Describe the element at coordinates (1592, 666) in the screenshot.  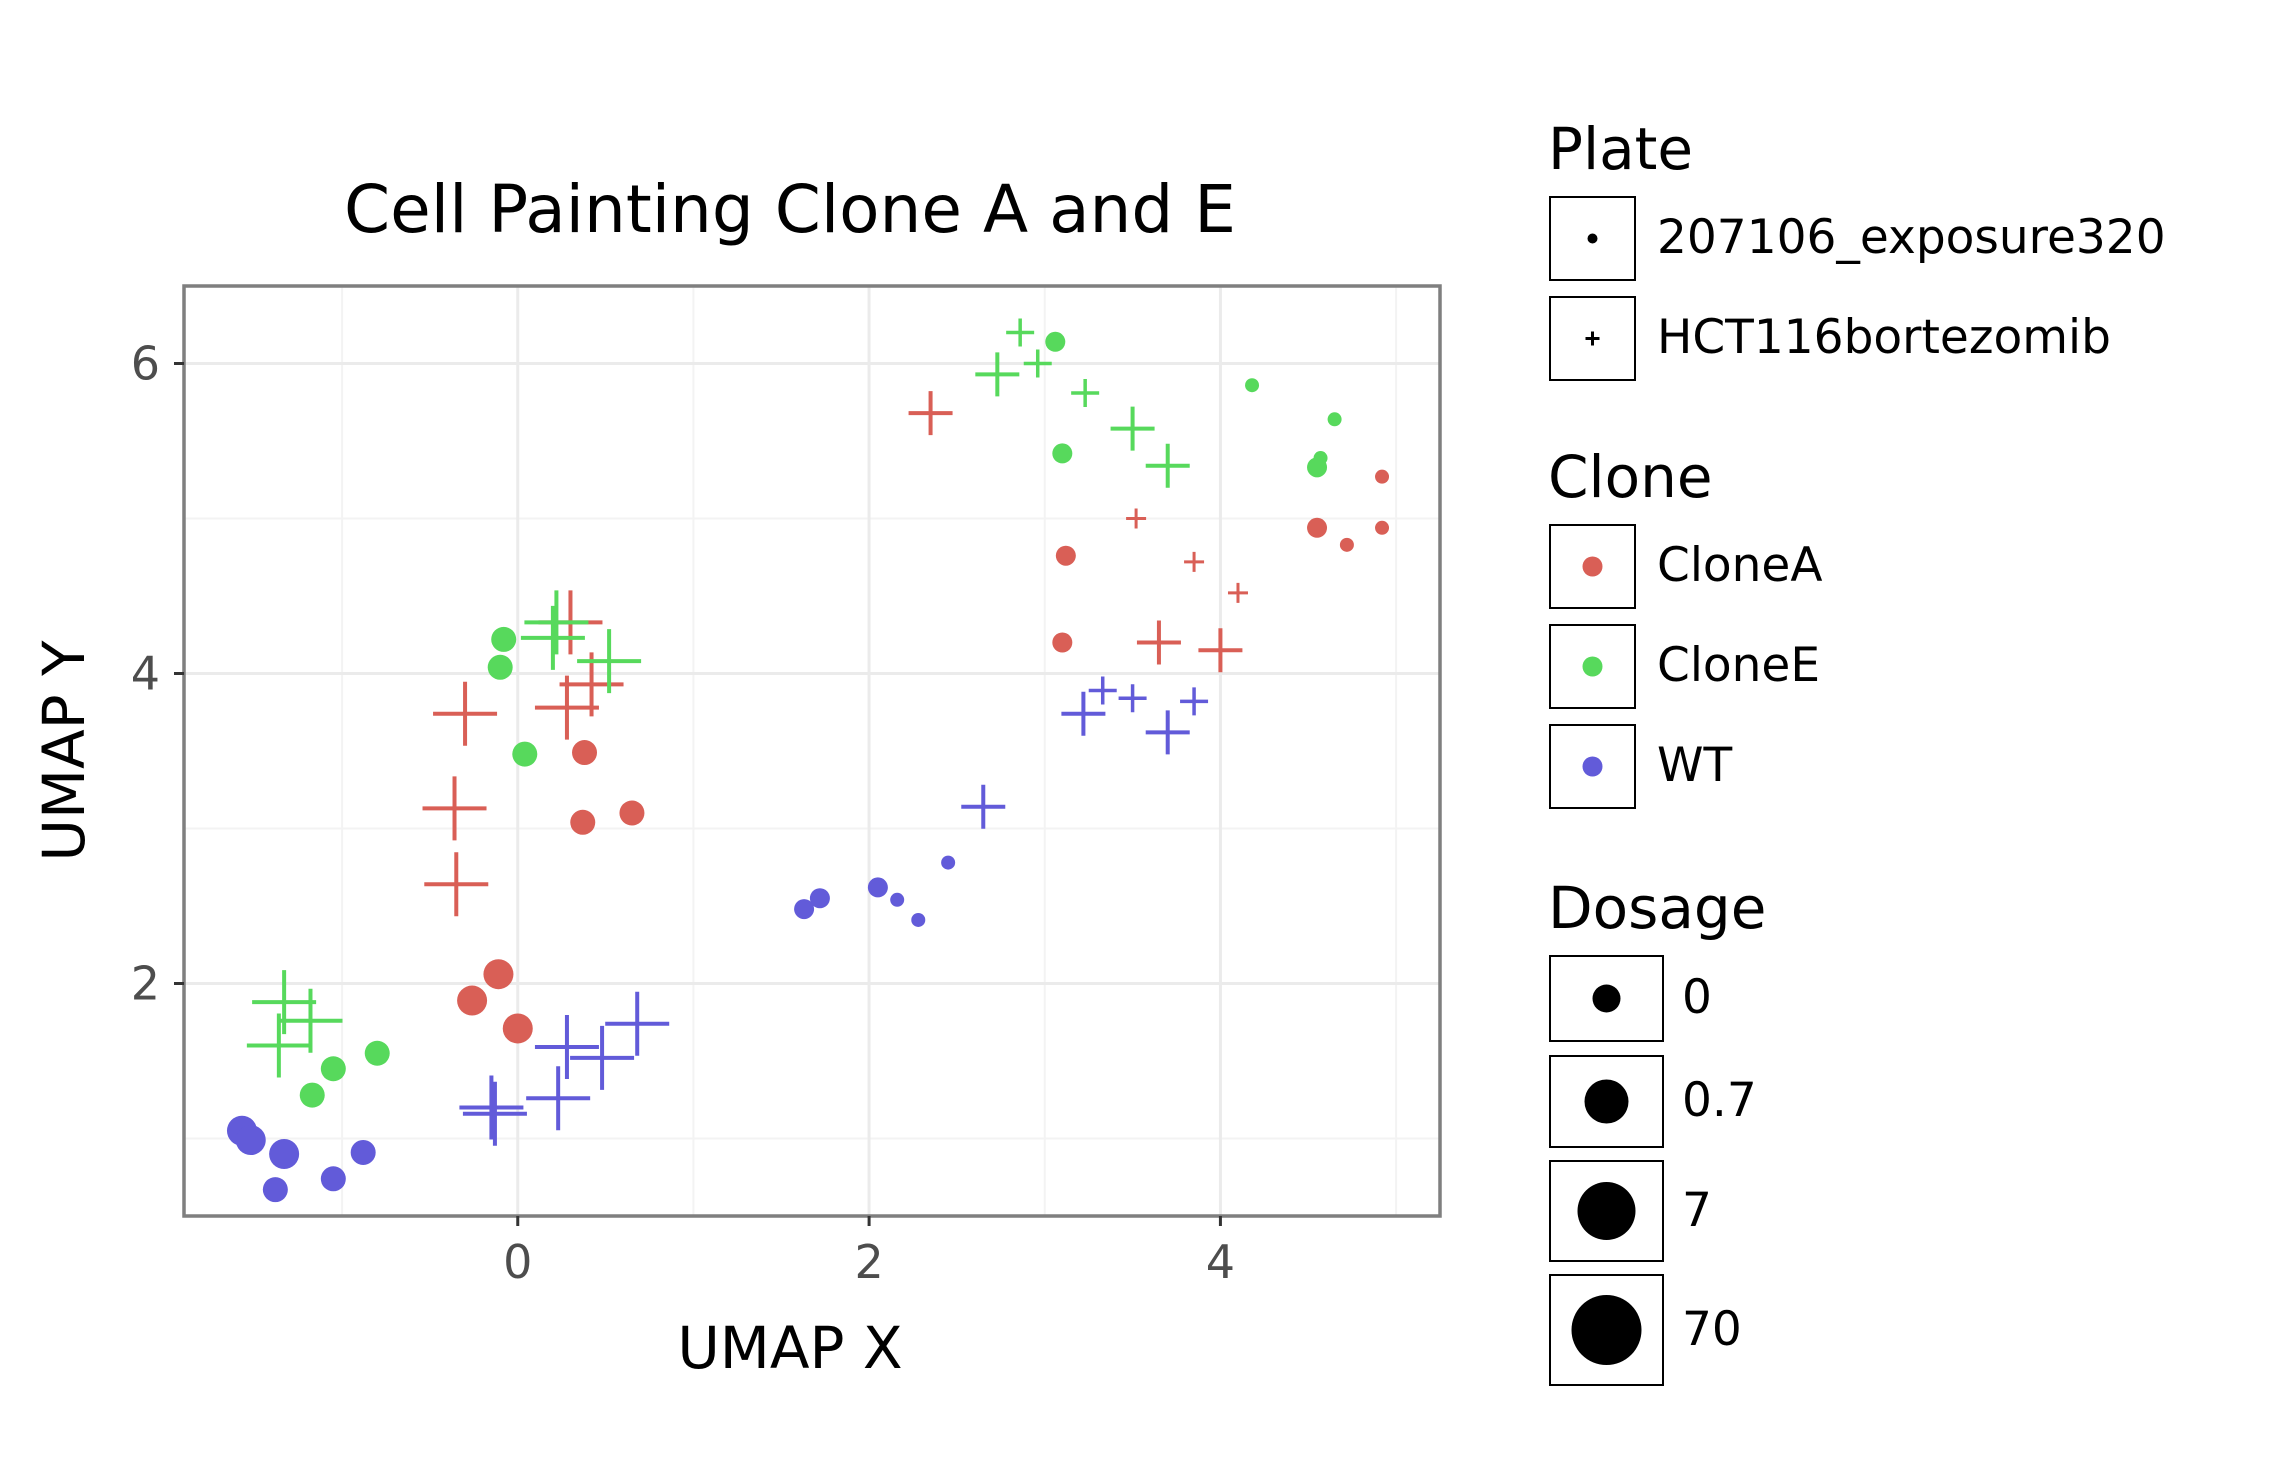
I see `legend-clone-swatch-clonee` at that location.